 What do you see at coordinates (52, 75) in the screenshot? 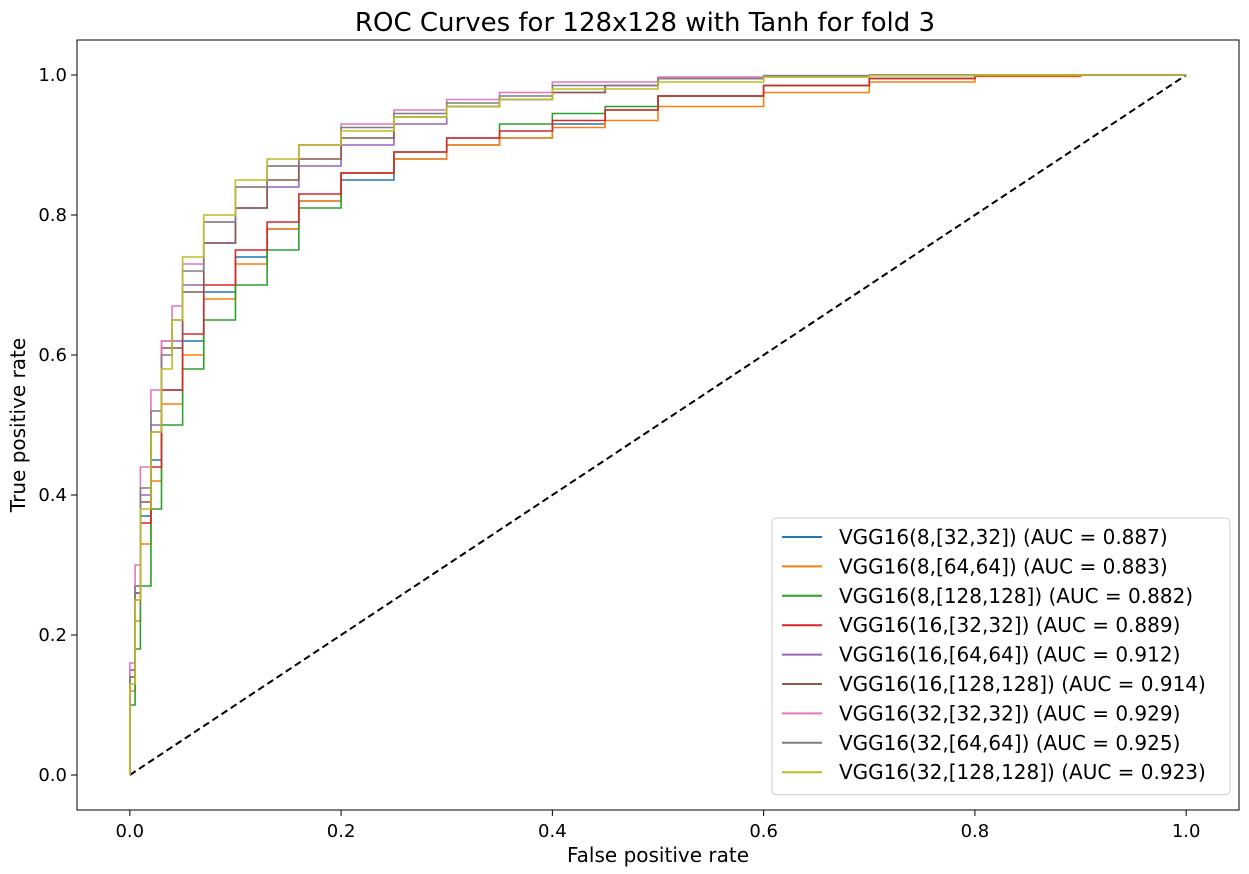
I see `y-tick-label: 1.0` at bounding box center [52, 75].